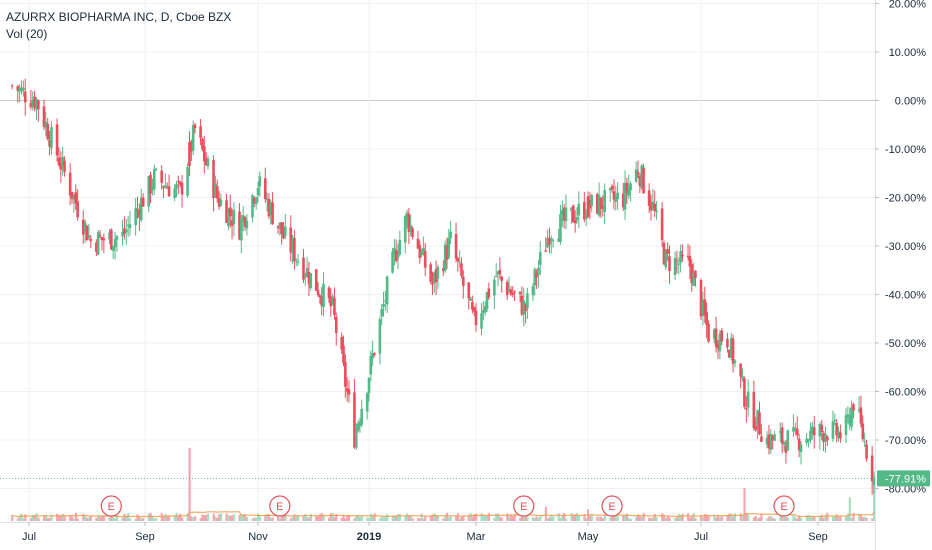 This screenshot has width=932, height=550. What do you see at coordinates (280, 506) in the screenshot?
I see `earnings-circle` at bounding box center [280, 506].